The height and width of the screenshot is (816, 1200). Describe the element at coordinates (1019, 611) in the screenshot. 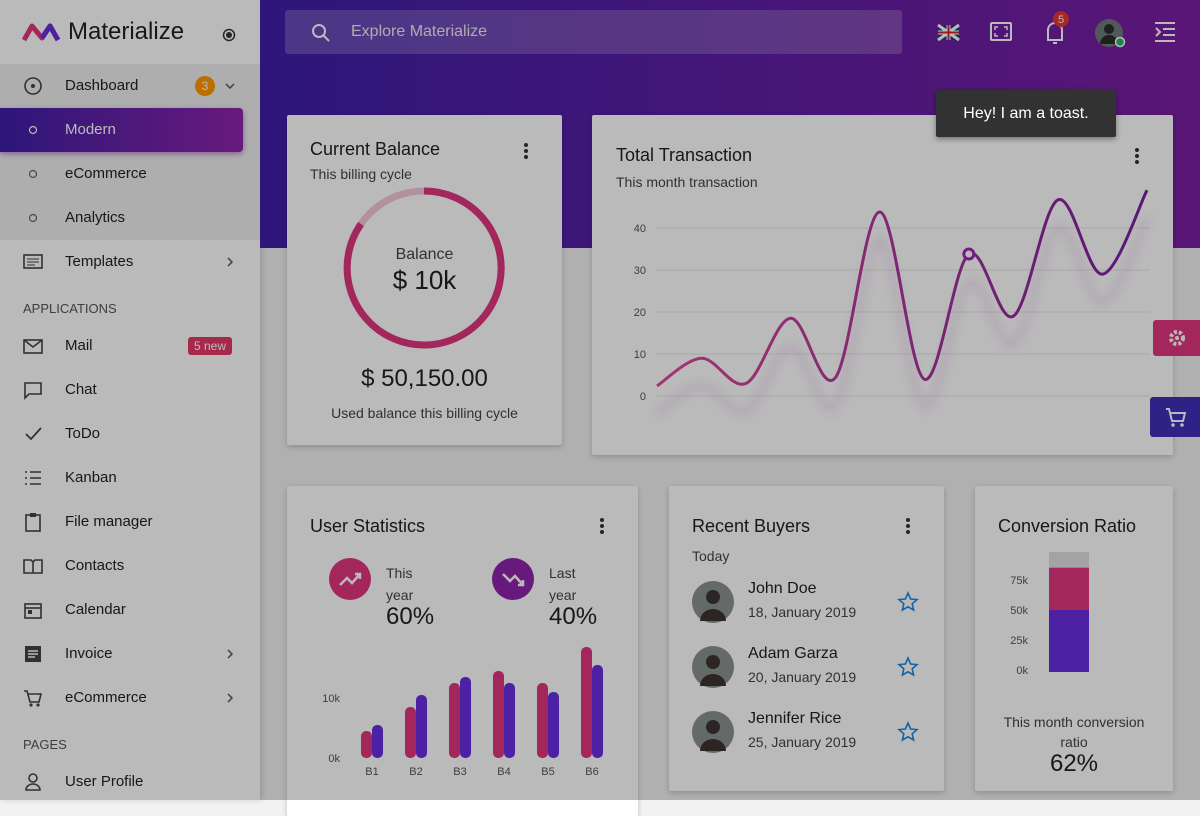

I see `y-tick-label: 50k` at that location.